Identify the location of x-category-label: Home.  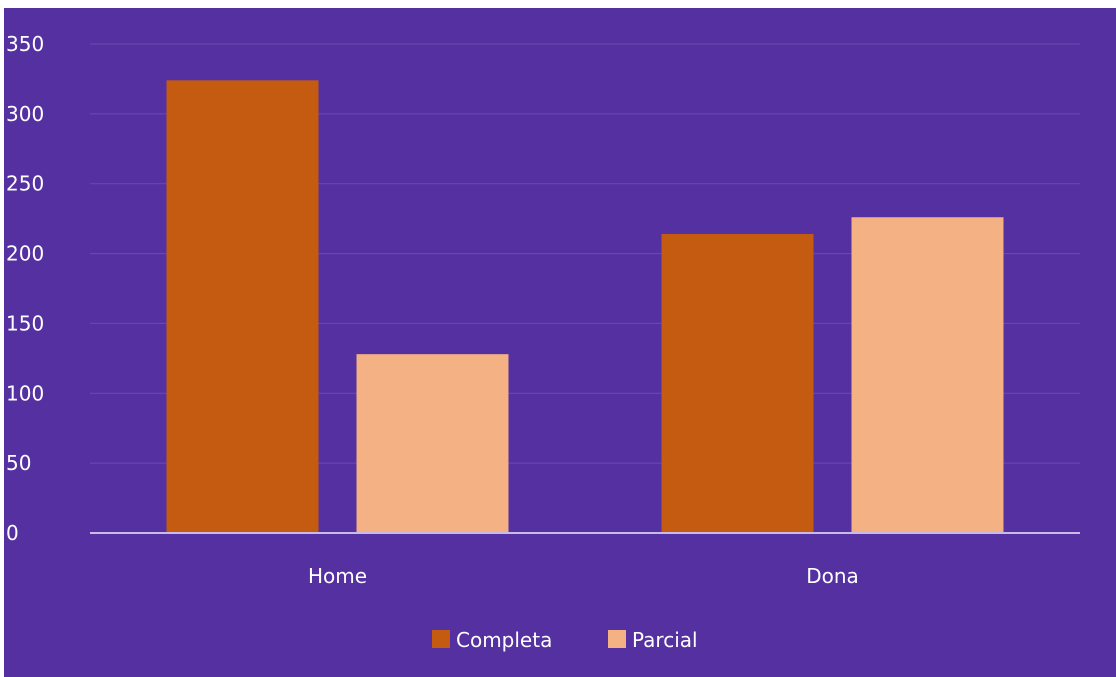
(337, 576).